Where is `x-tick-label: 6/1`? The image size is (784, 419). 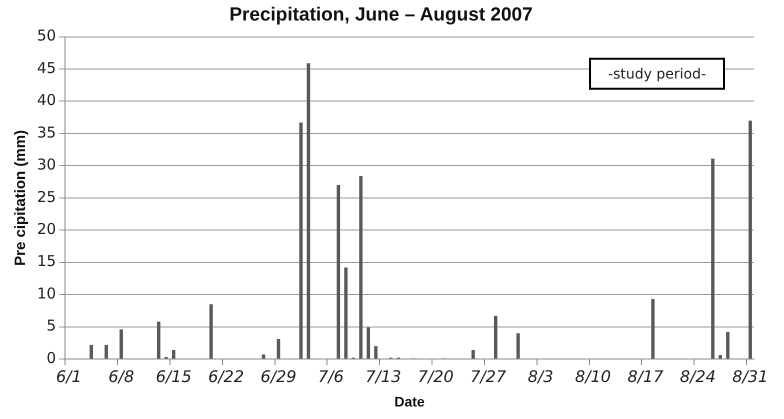 x-tick-label: 6/1 is located at coordinates (69, 376).